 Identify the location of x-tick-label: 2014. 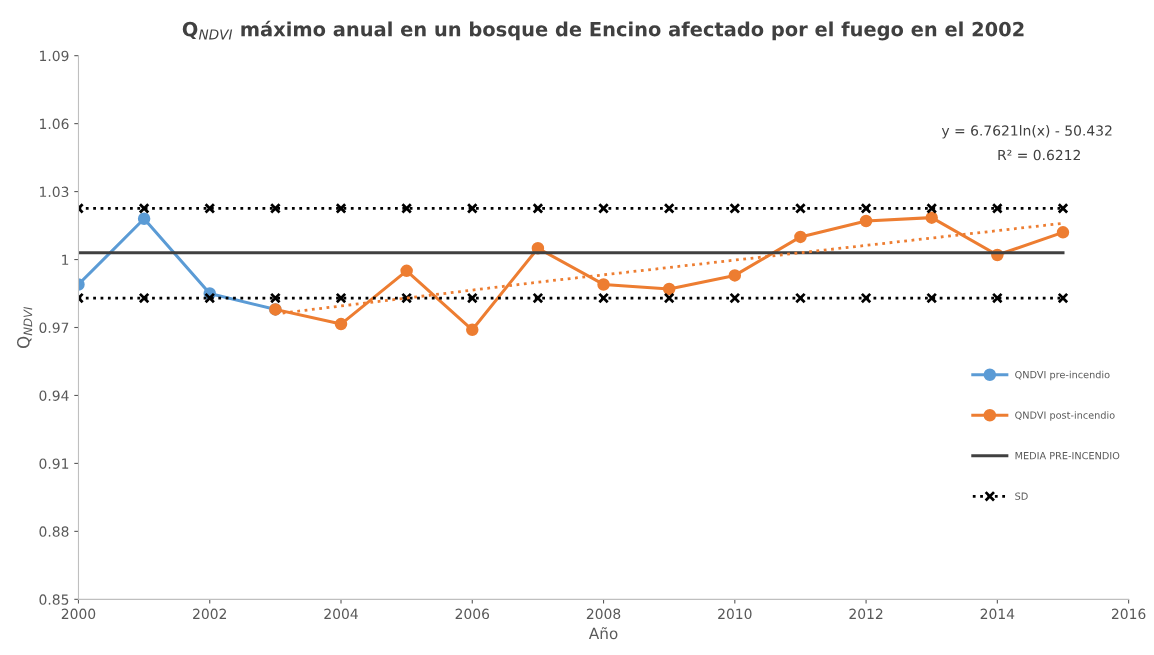
(997, 614).